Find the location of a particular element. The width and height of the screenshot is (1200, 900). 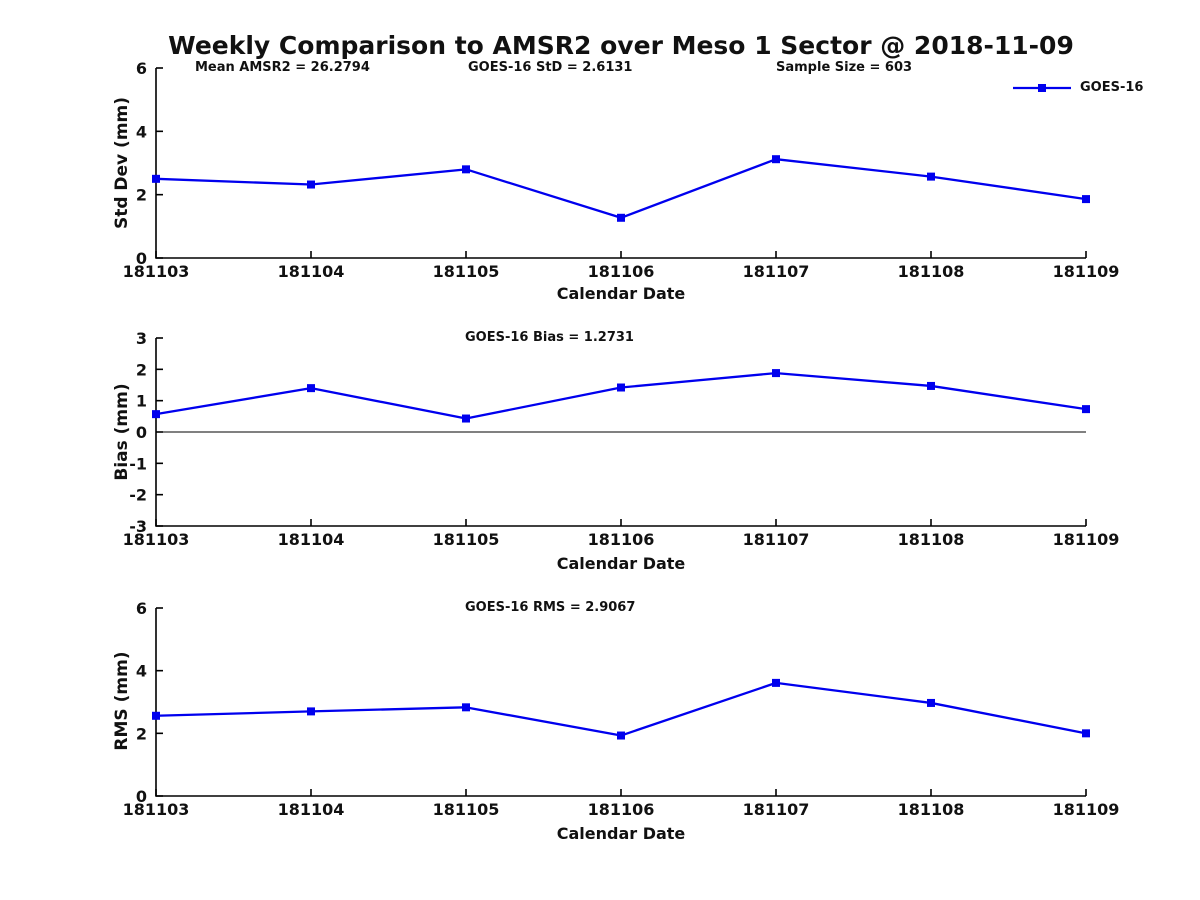

legend-line-icon is located at coordinates (1042, 87).